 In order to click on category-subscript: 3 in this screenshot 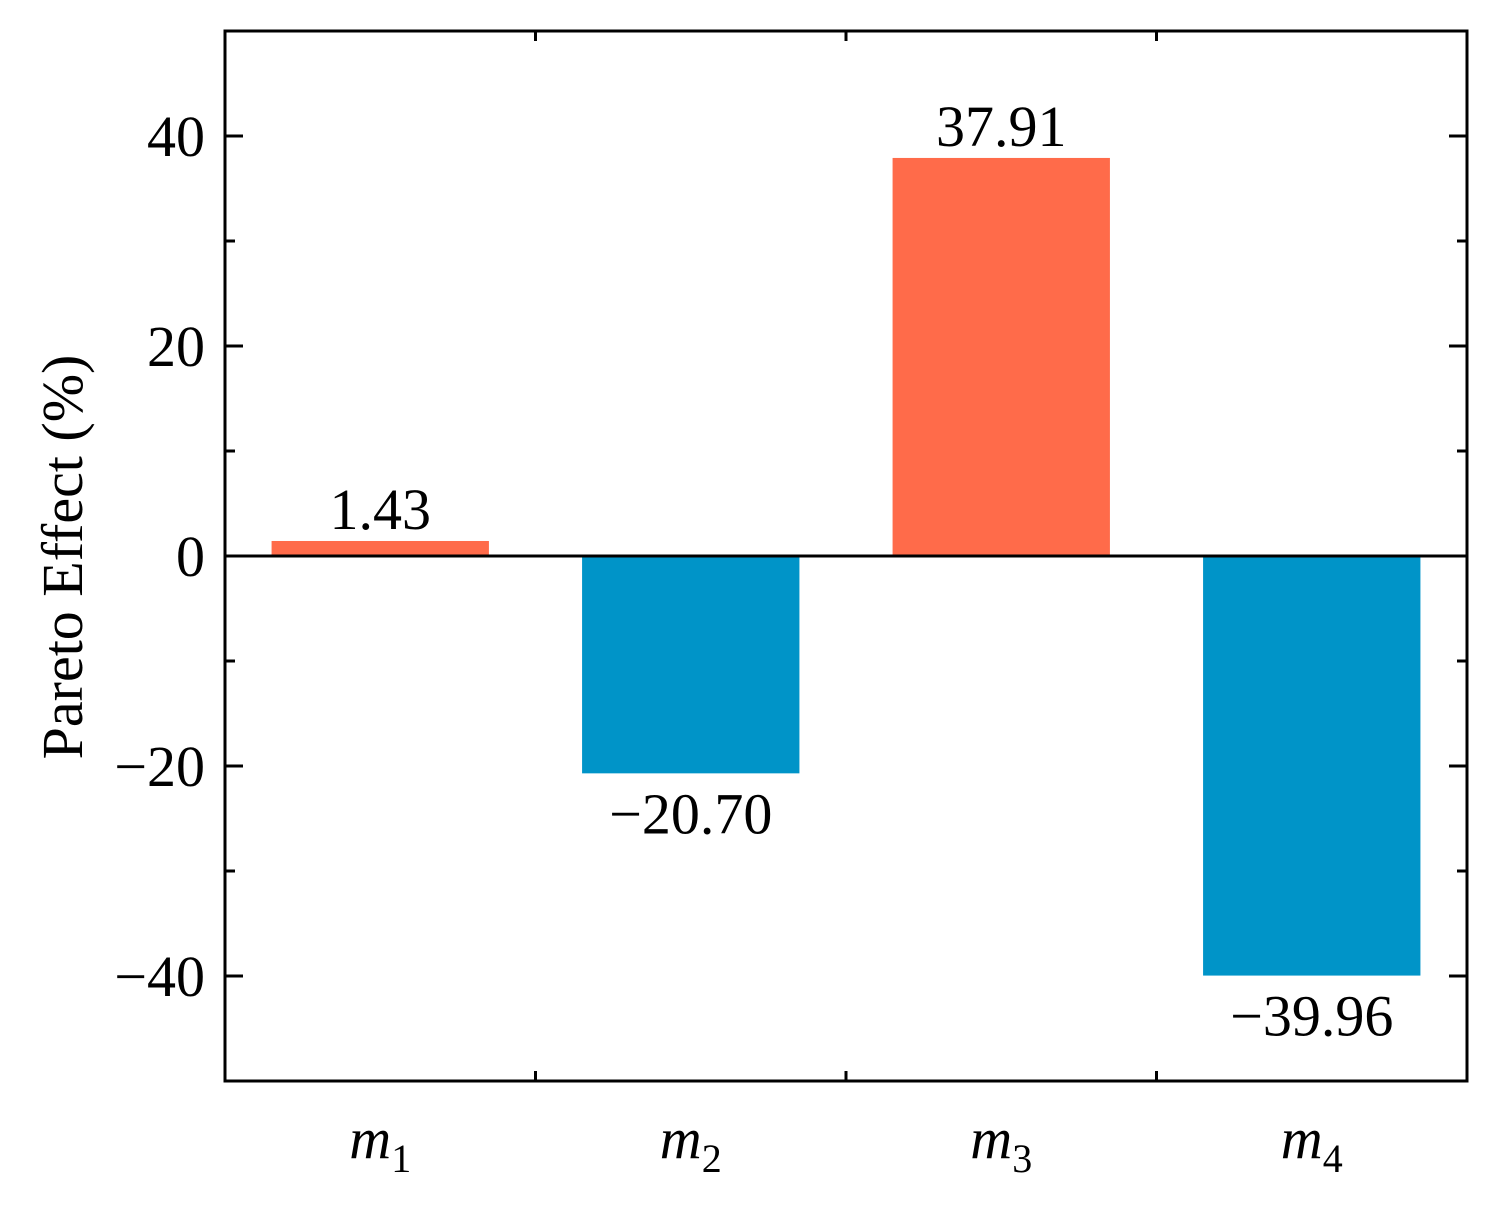, I will do `click(1022, 1158)`.